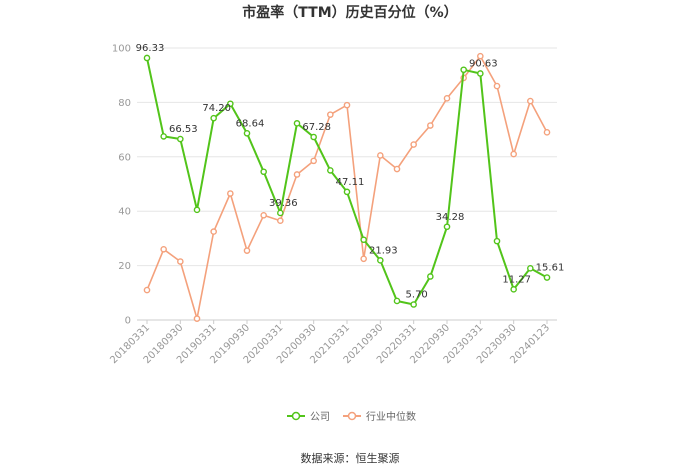 The image size is (700, 473). What do you see at coordinates (383, 250) in the screenshot?
I see `data-label: 21.93` at bounding box center [383, 250].